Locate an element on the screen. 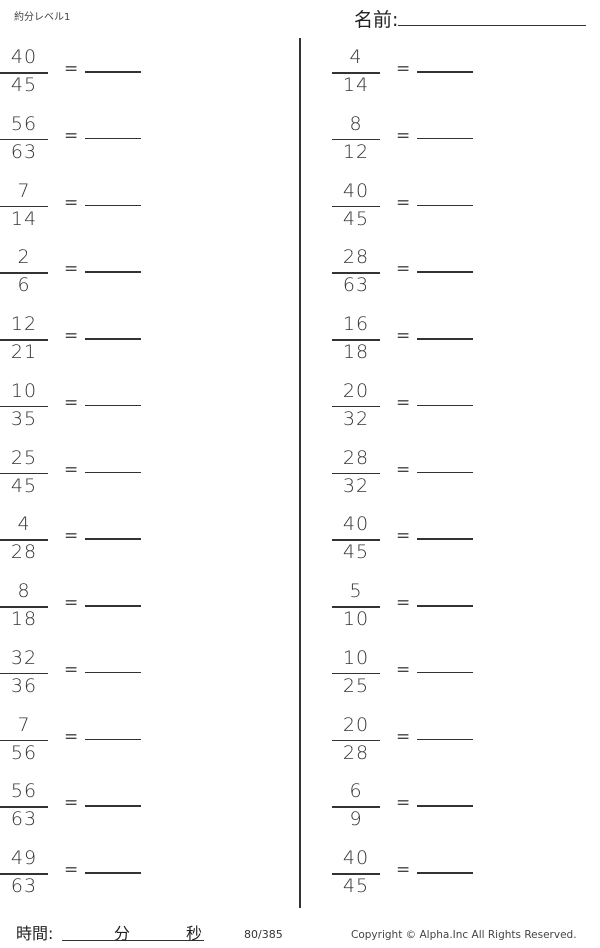  denominator: 9 is located at coordinates (356, 819).